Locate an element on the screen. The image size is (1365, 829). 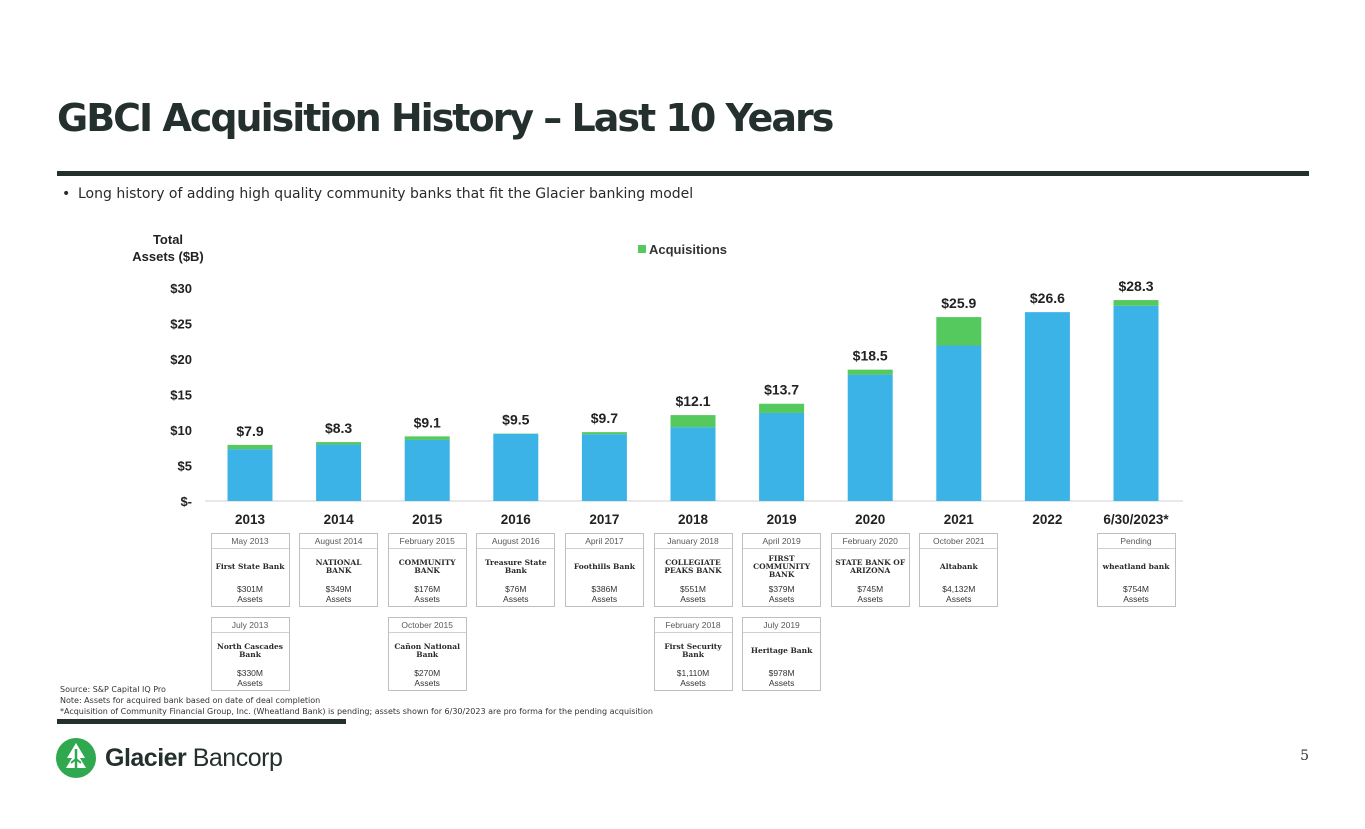
y-axis-label-line-2: Assets ($B) is located at coordinates (168, 256).